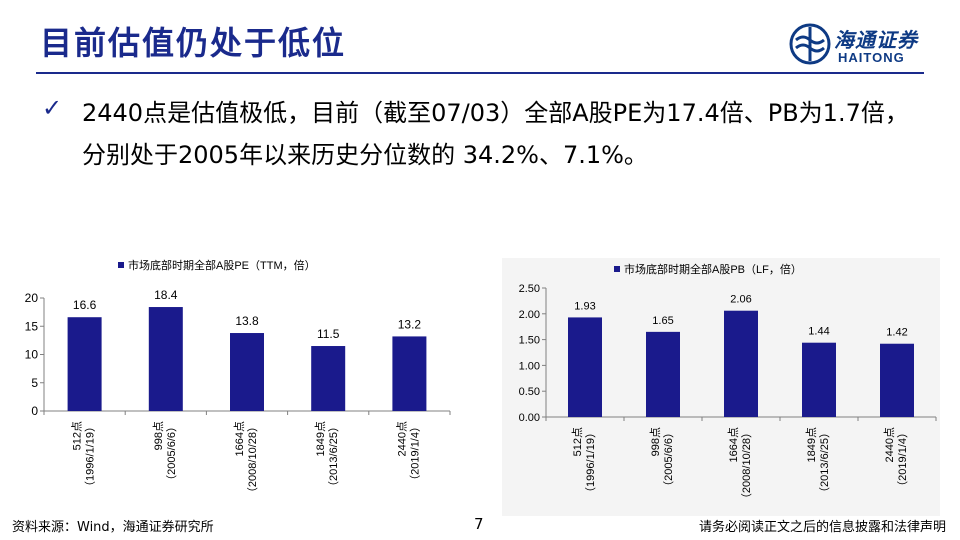  What do you see at coordinates (529, 315) in the screenshot?
I see `y-tick-label: 2.00` at bounding box center [529, 315].